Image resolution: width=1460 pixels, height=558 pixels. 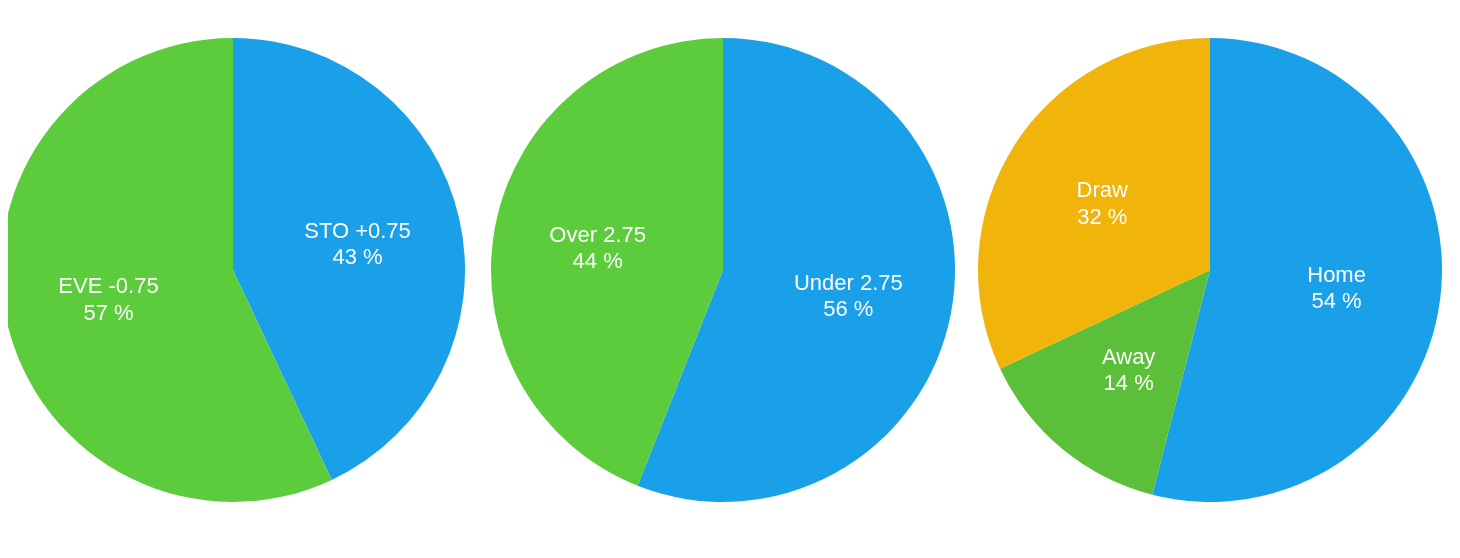 What do you see at coordinates (1102, 190) in the screenshot?
I see `slice-label: Draw` at bounding box center [1102, 190].